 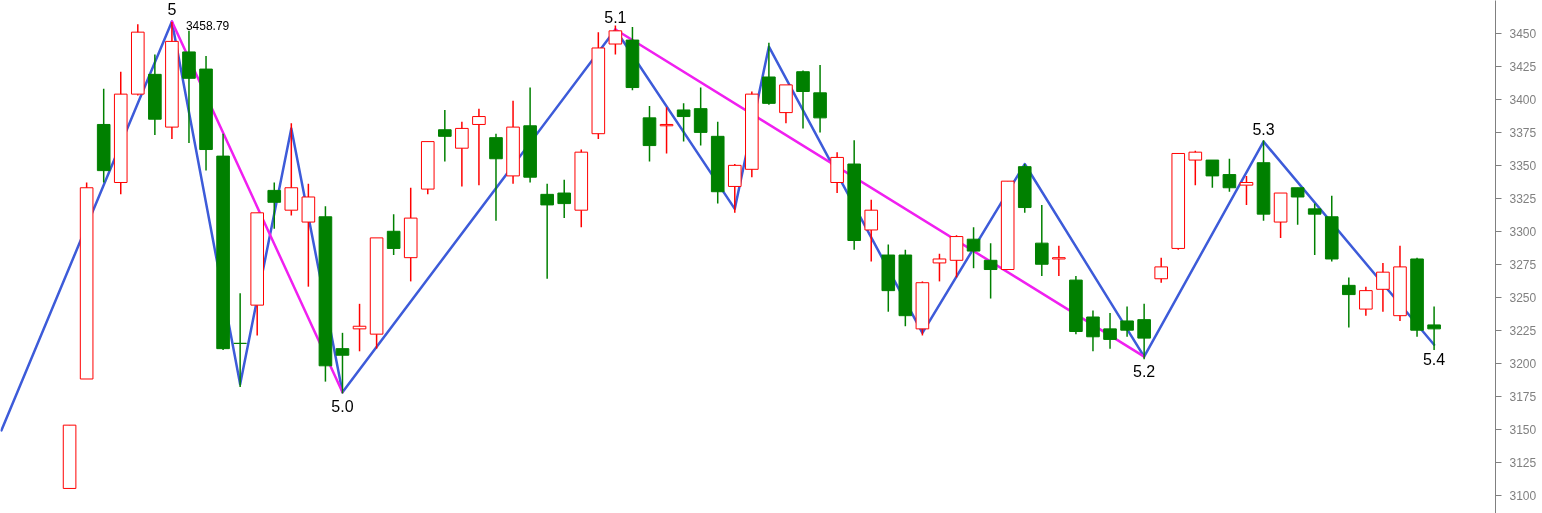 What do you see at coordinates (1523, 429) in the screenshot?
I see `y-tick-label: 3150` at bounding box center [1523, 429].